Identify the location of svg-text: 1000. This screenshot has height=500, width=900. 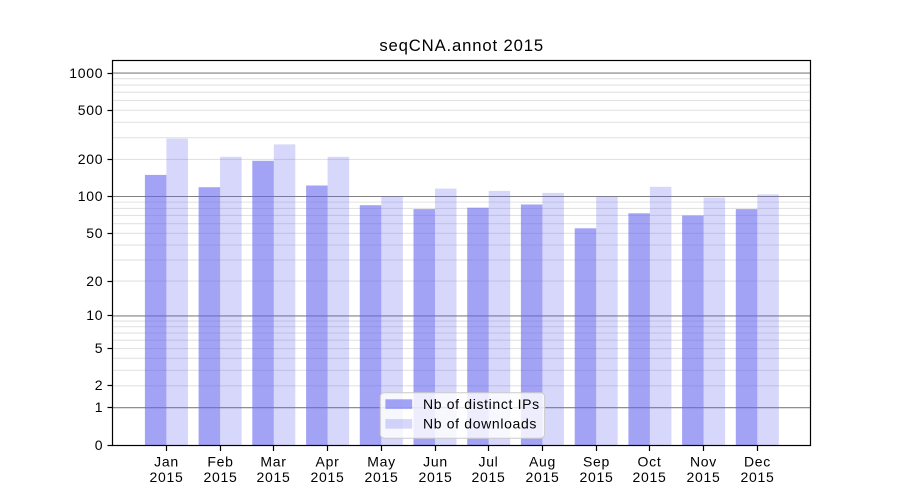
(86, 73).